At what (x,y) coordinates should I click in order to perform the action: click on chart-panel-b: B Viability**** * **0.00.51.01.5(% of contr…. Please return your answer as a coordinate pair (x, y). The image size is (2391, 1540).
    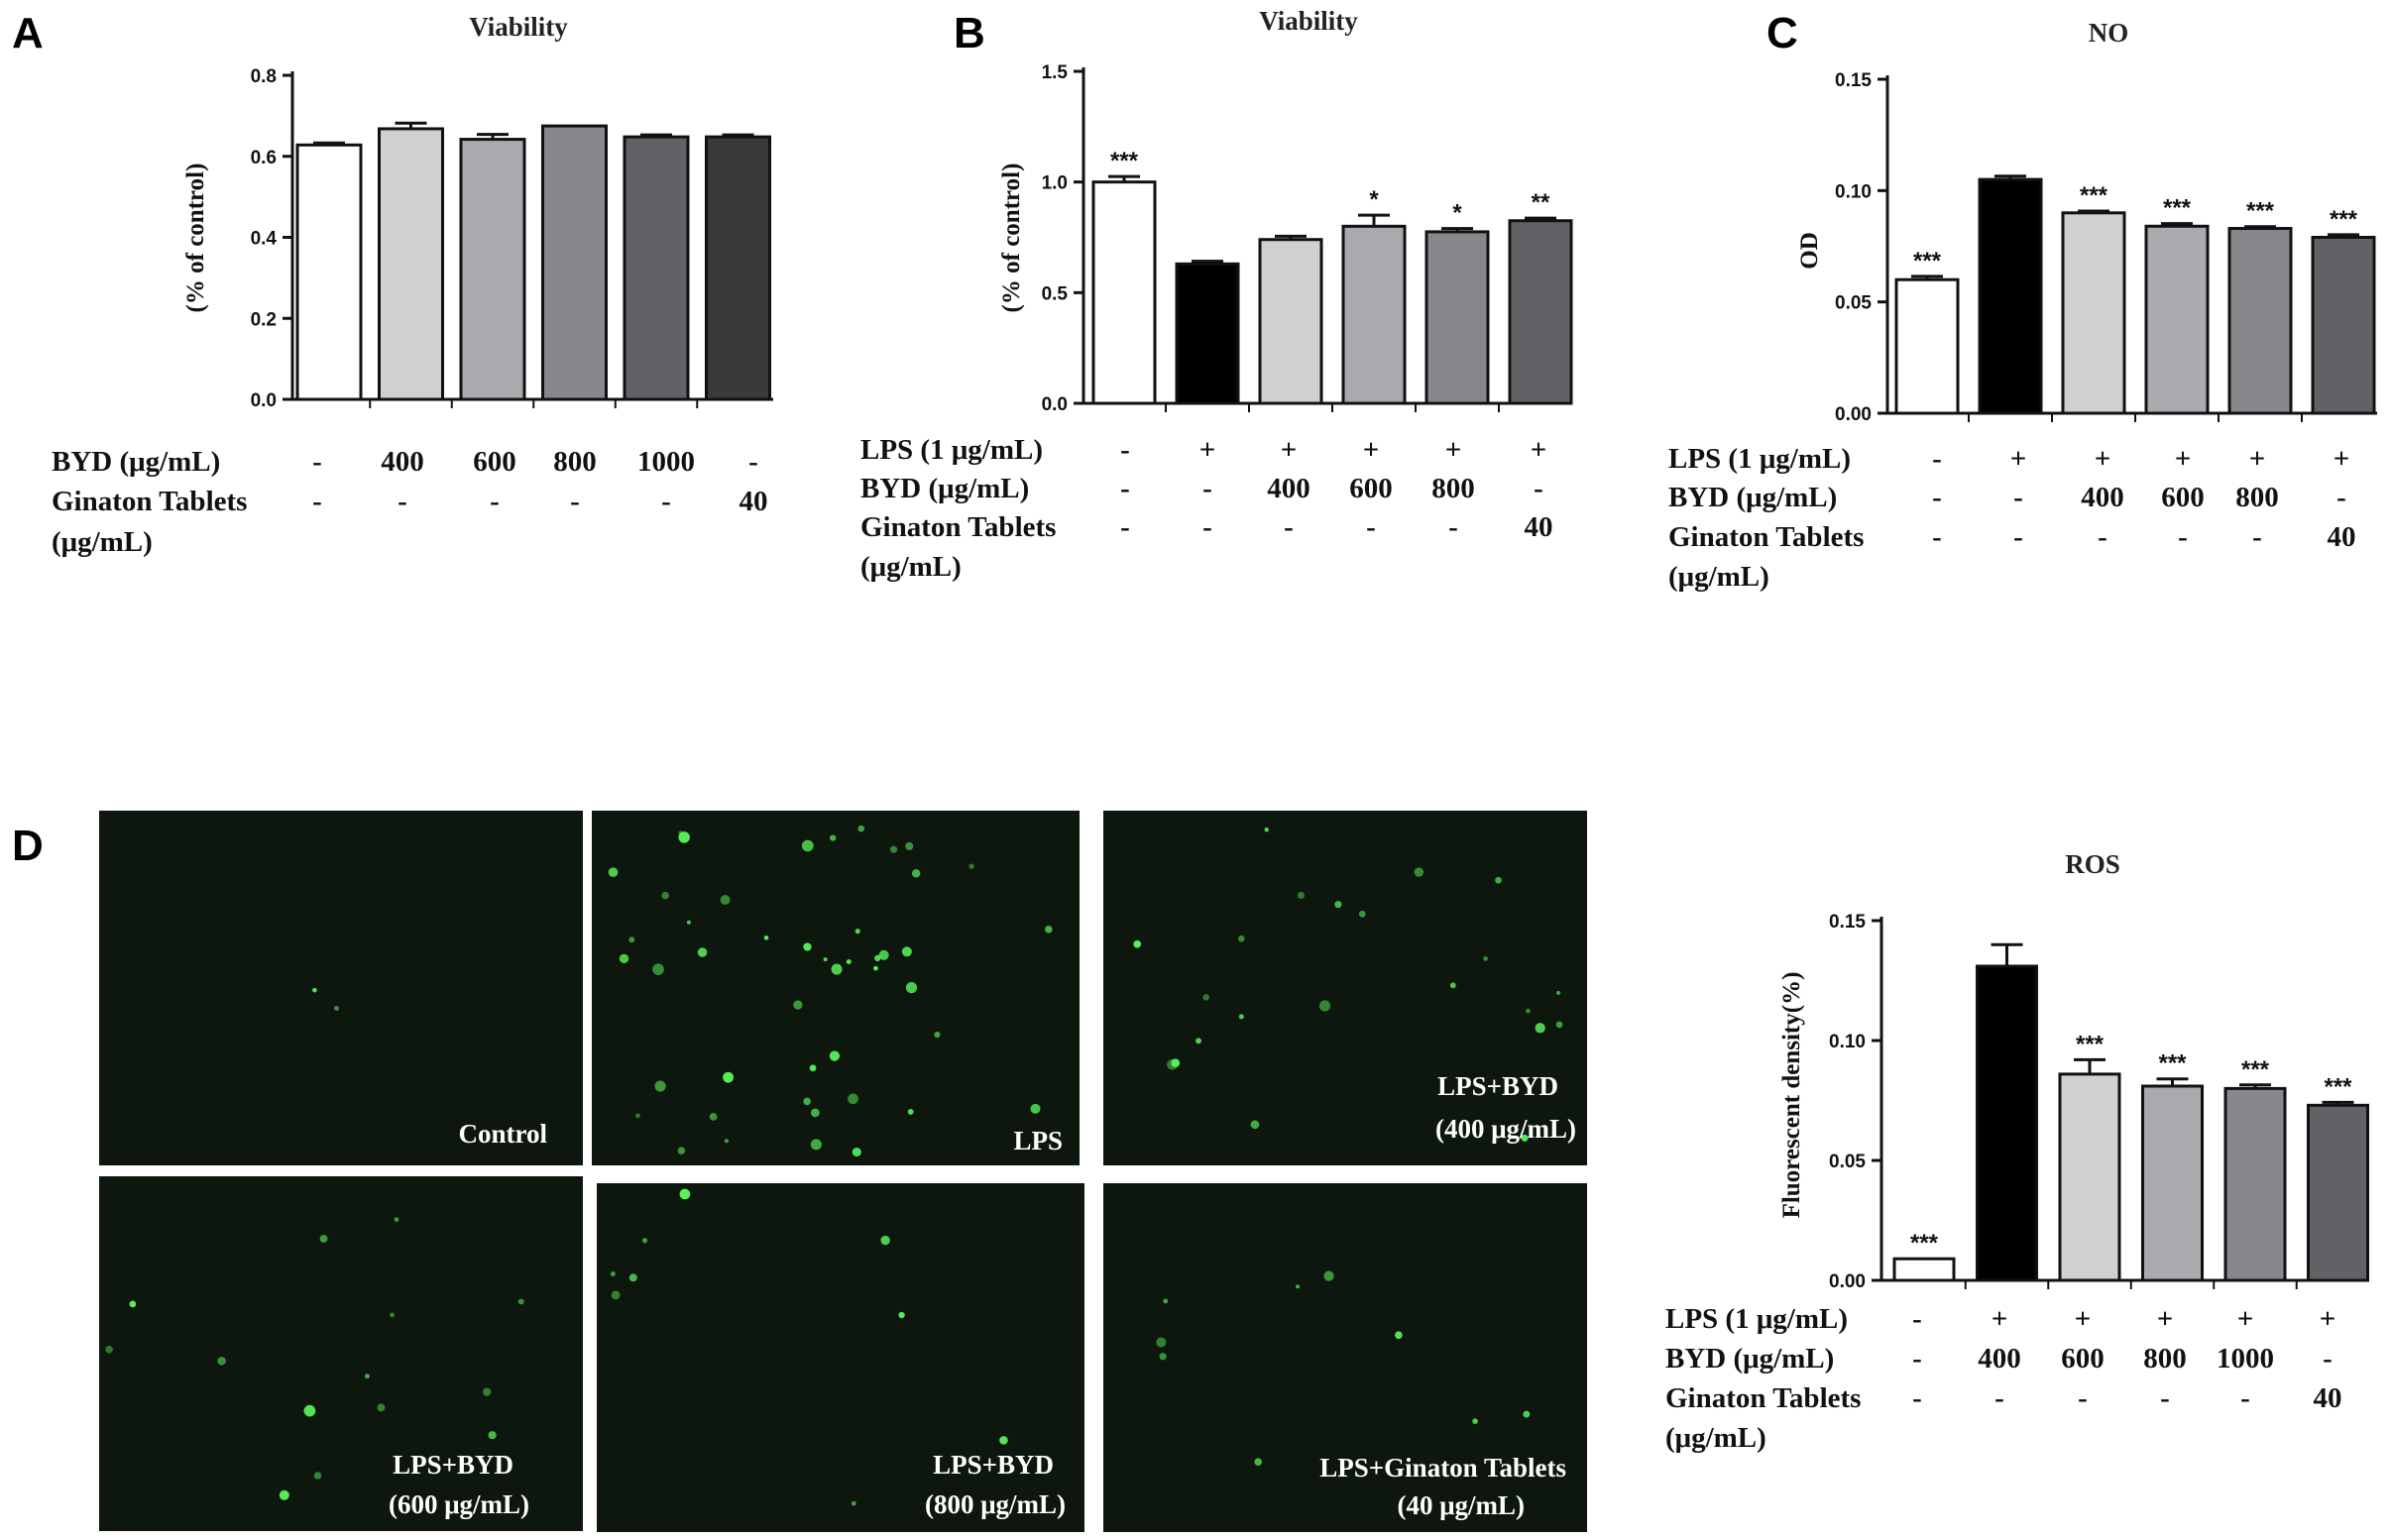
    Looking at the image, I should click on (1216, 294).